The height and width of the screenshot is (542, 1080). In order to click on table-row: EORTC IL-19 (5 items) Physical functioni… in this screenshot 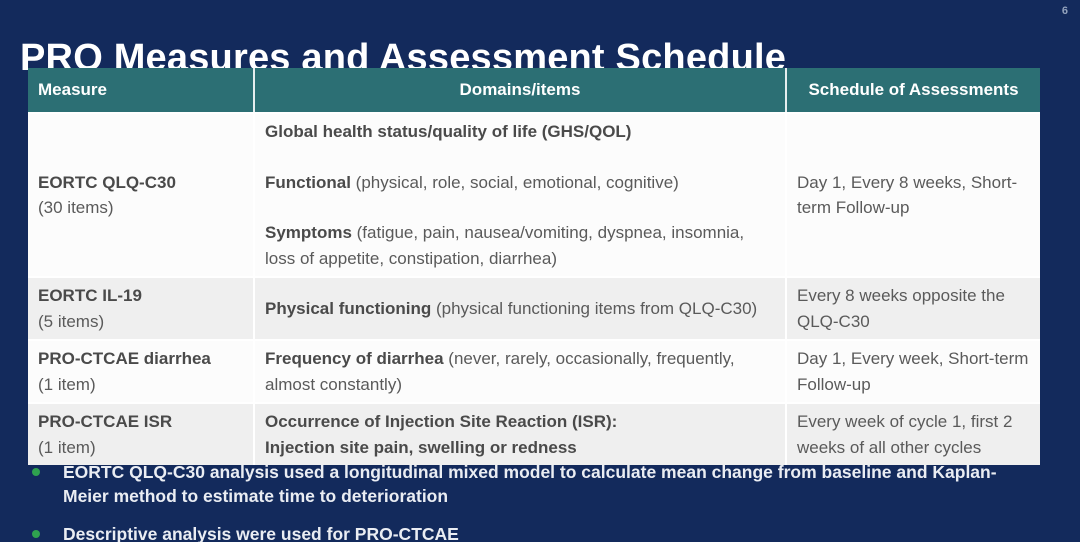, I will do `click(534, 307)`.